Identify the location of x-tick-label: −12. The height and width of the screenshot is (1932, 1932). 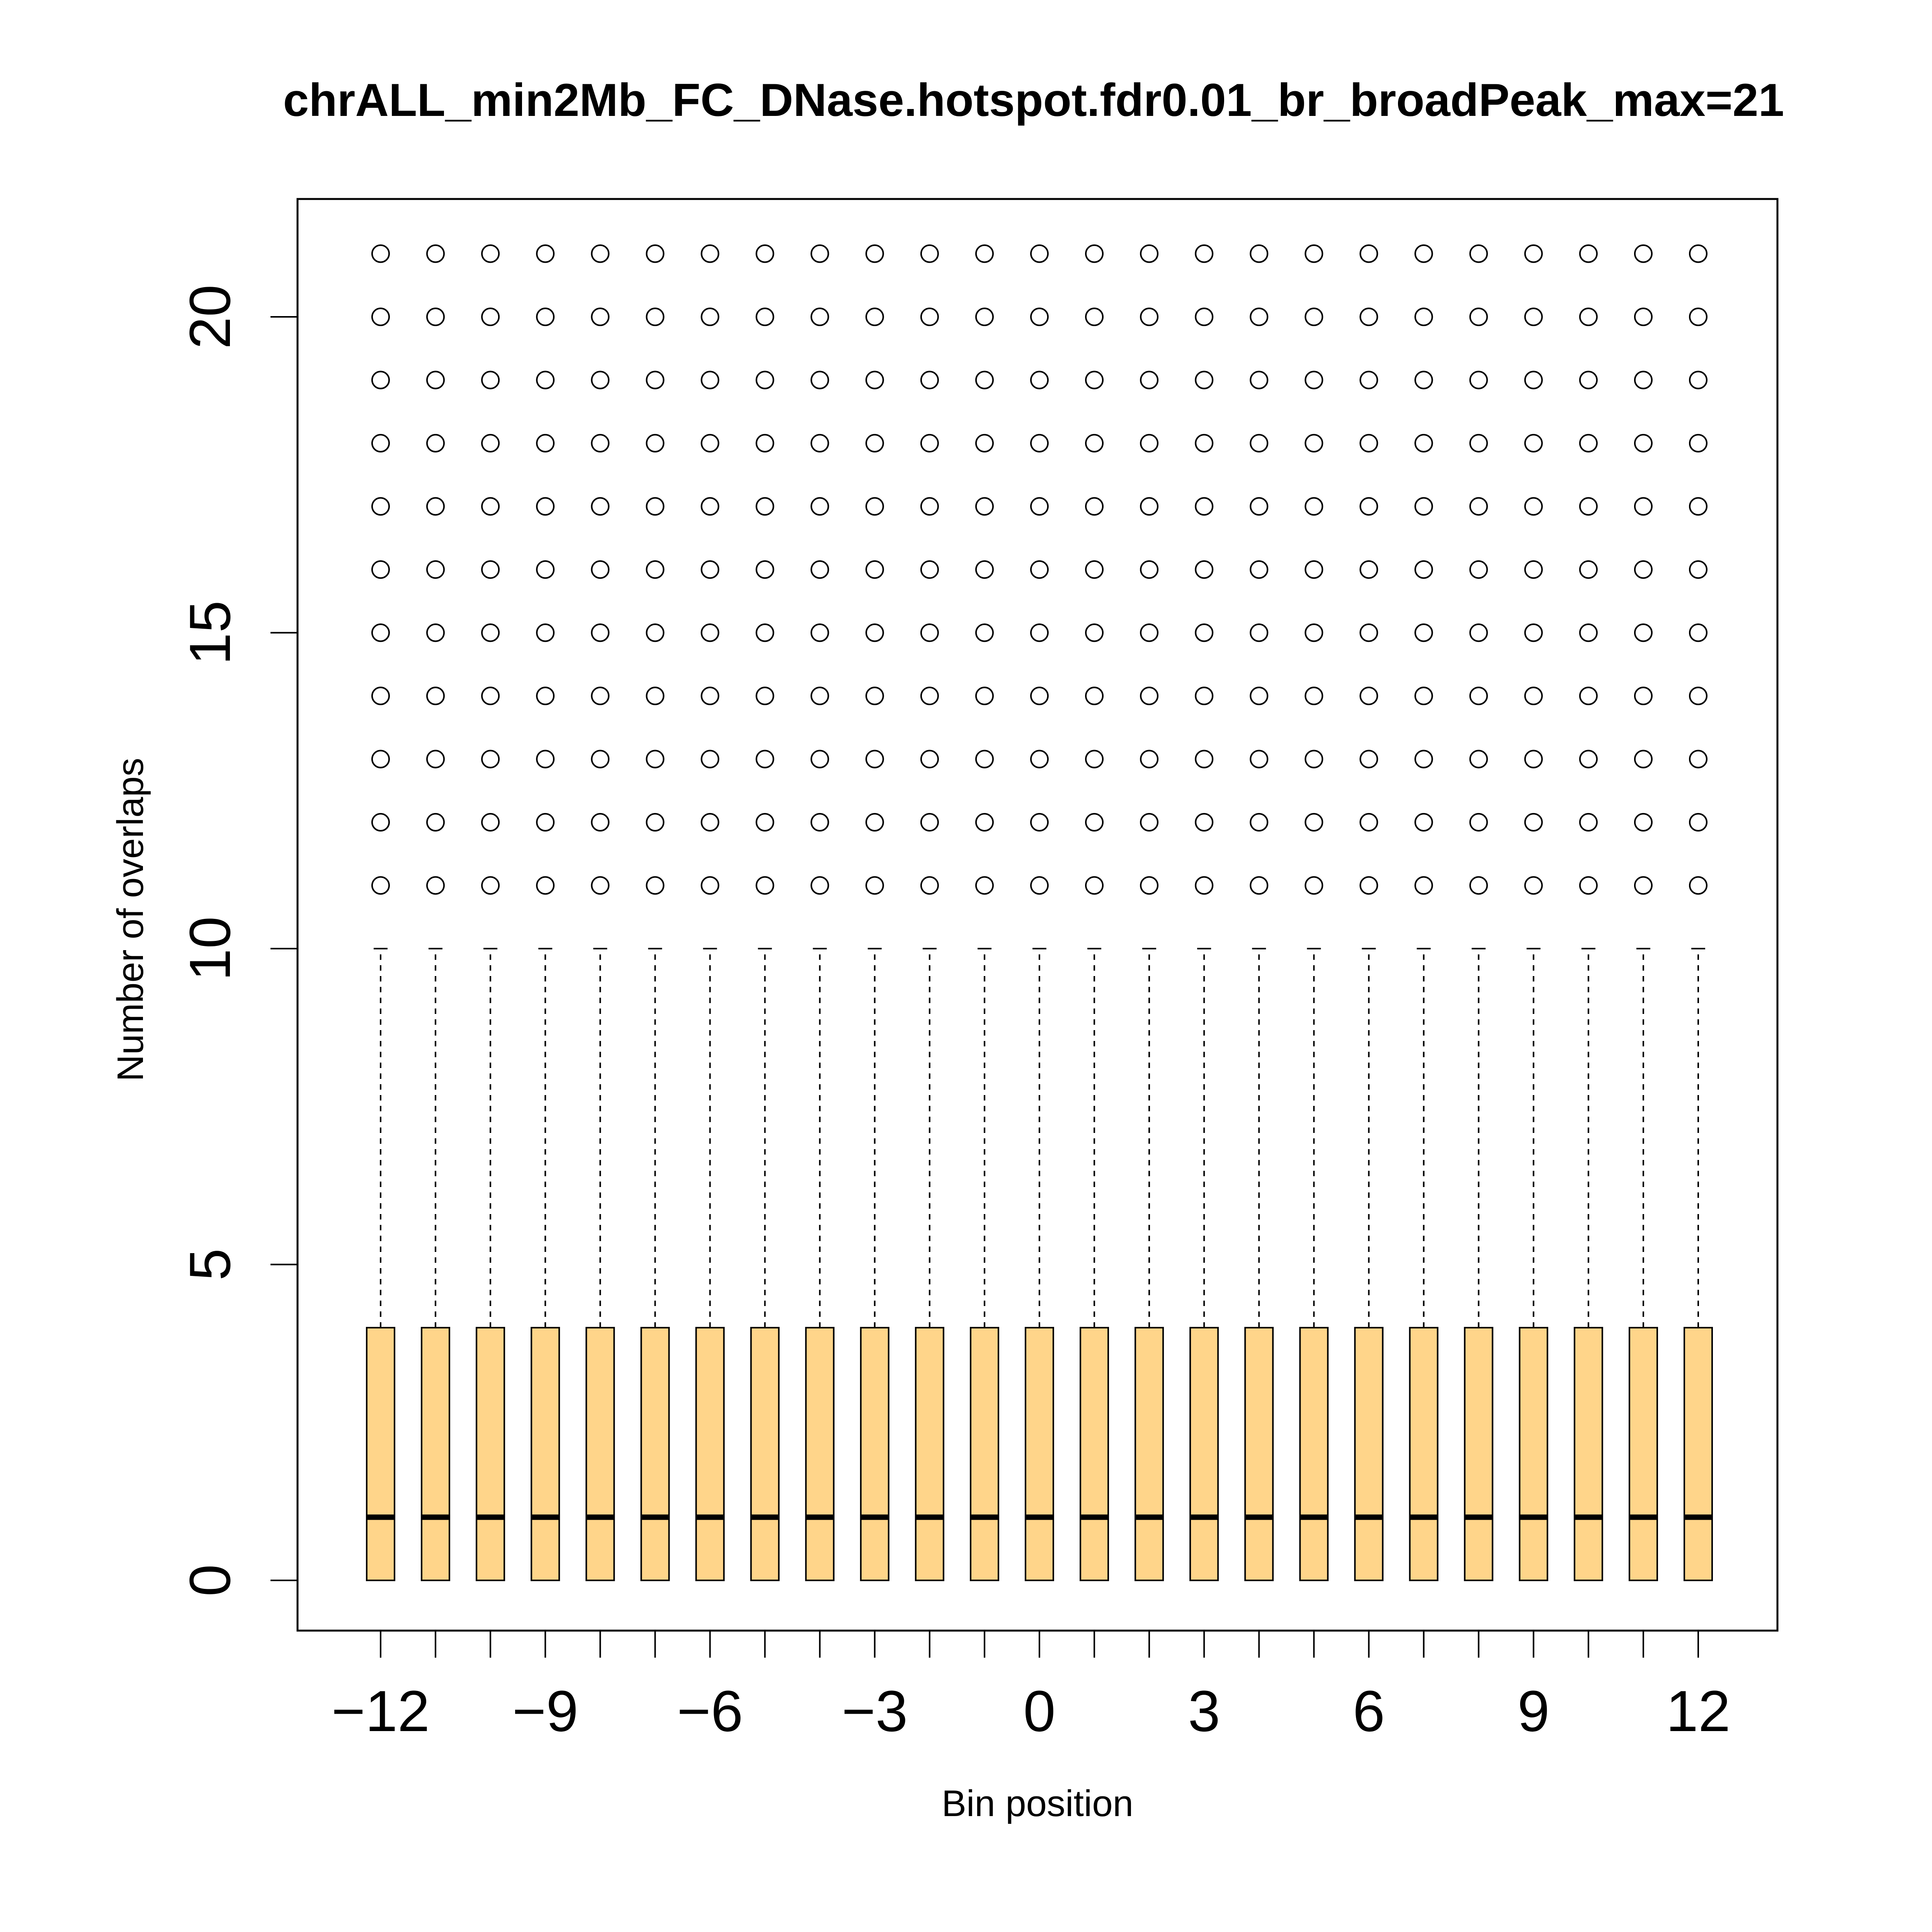
(381, 1711).